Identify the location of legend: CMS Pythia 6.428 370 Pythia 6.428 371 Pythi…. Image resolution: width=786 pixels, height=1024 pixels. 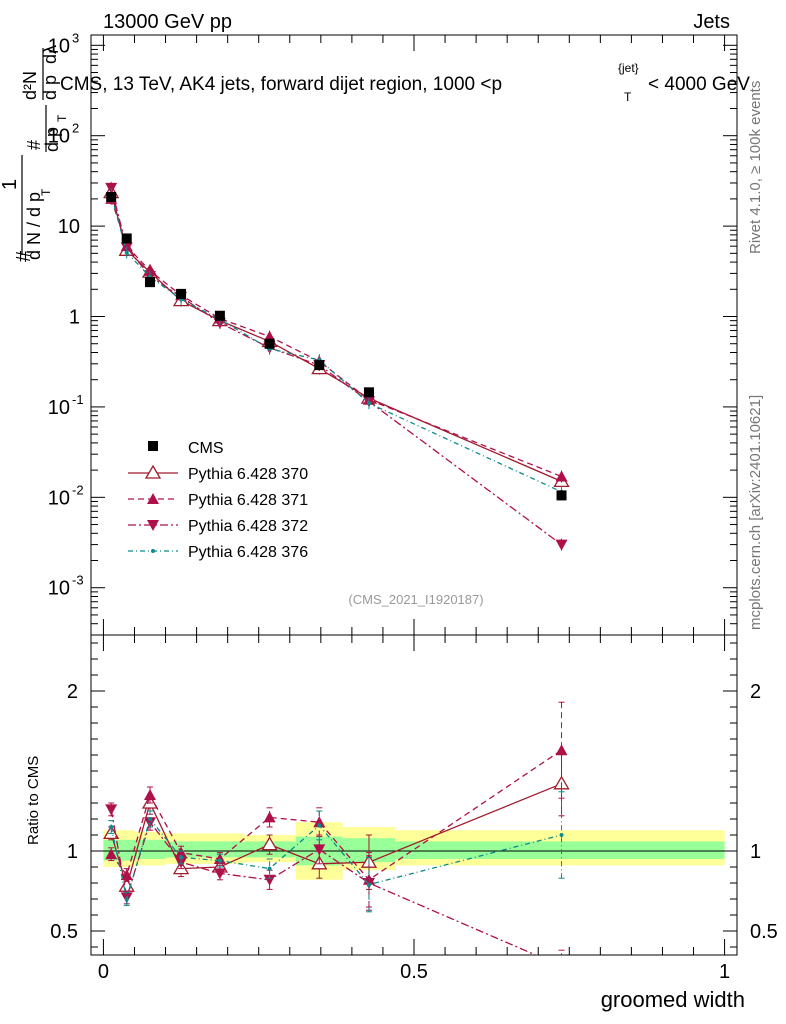
(218, 500).